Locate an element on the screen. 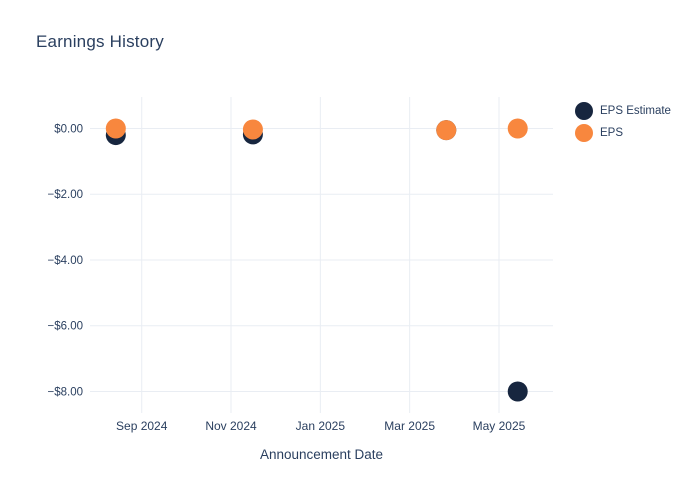  x-tick-label: Jan 2025 is located at coordinates (321, 426).